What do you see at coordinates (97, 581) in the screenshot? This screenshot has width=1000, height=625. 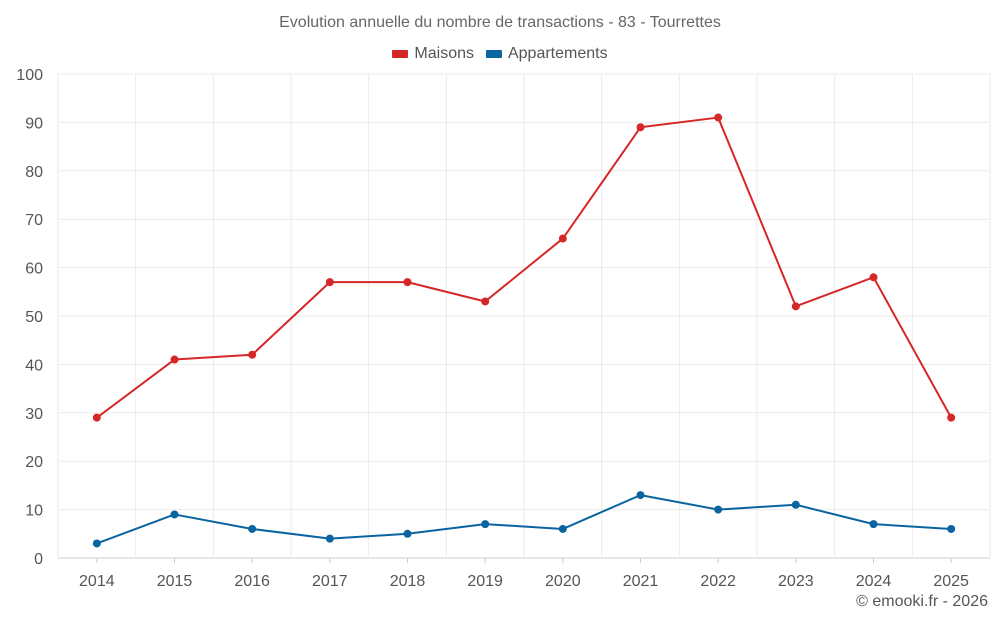 I see `x-tick-label: 2014` at bounding box center [97, 581].